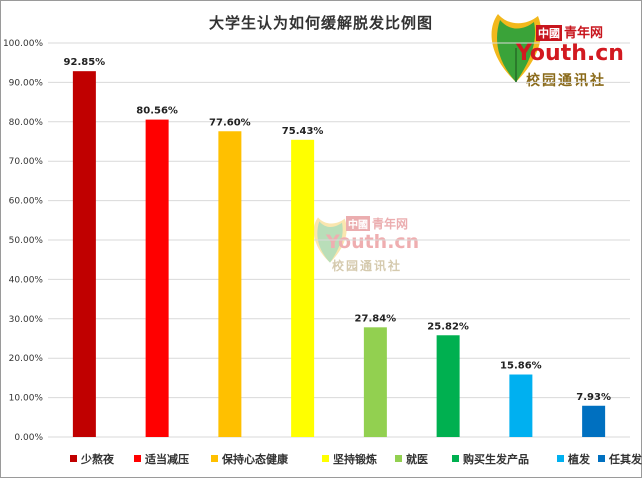 The width and height of the screenshot is (642, 478). What do you see at coordinates (521, 366) in the screenshot?
I see `data-label: 15.86%` at bounding box center [521, 366].